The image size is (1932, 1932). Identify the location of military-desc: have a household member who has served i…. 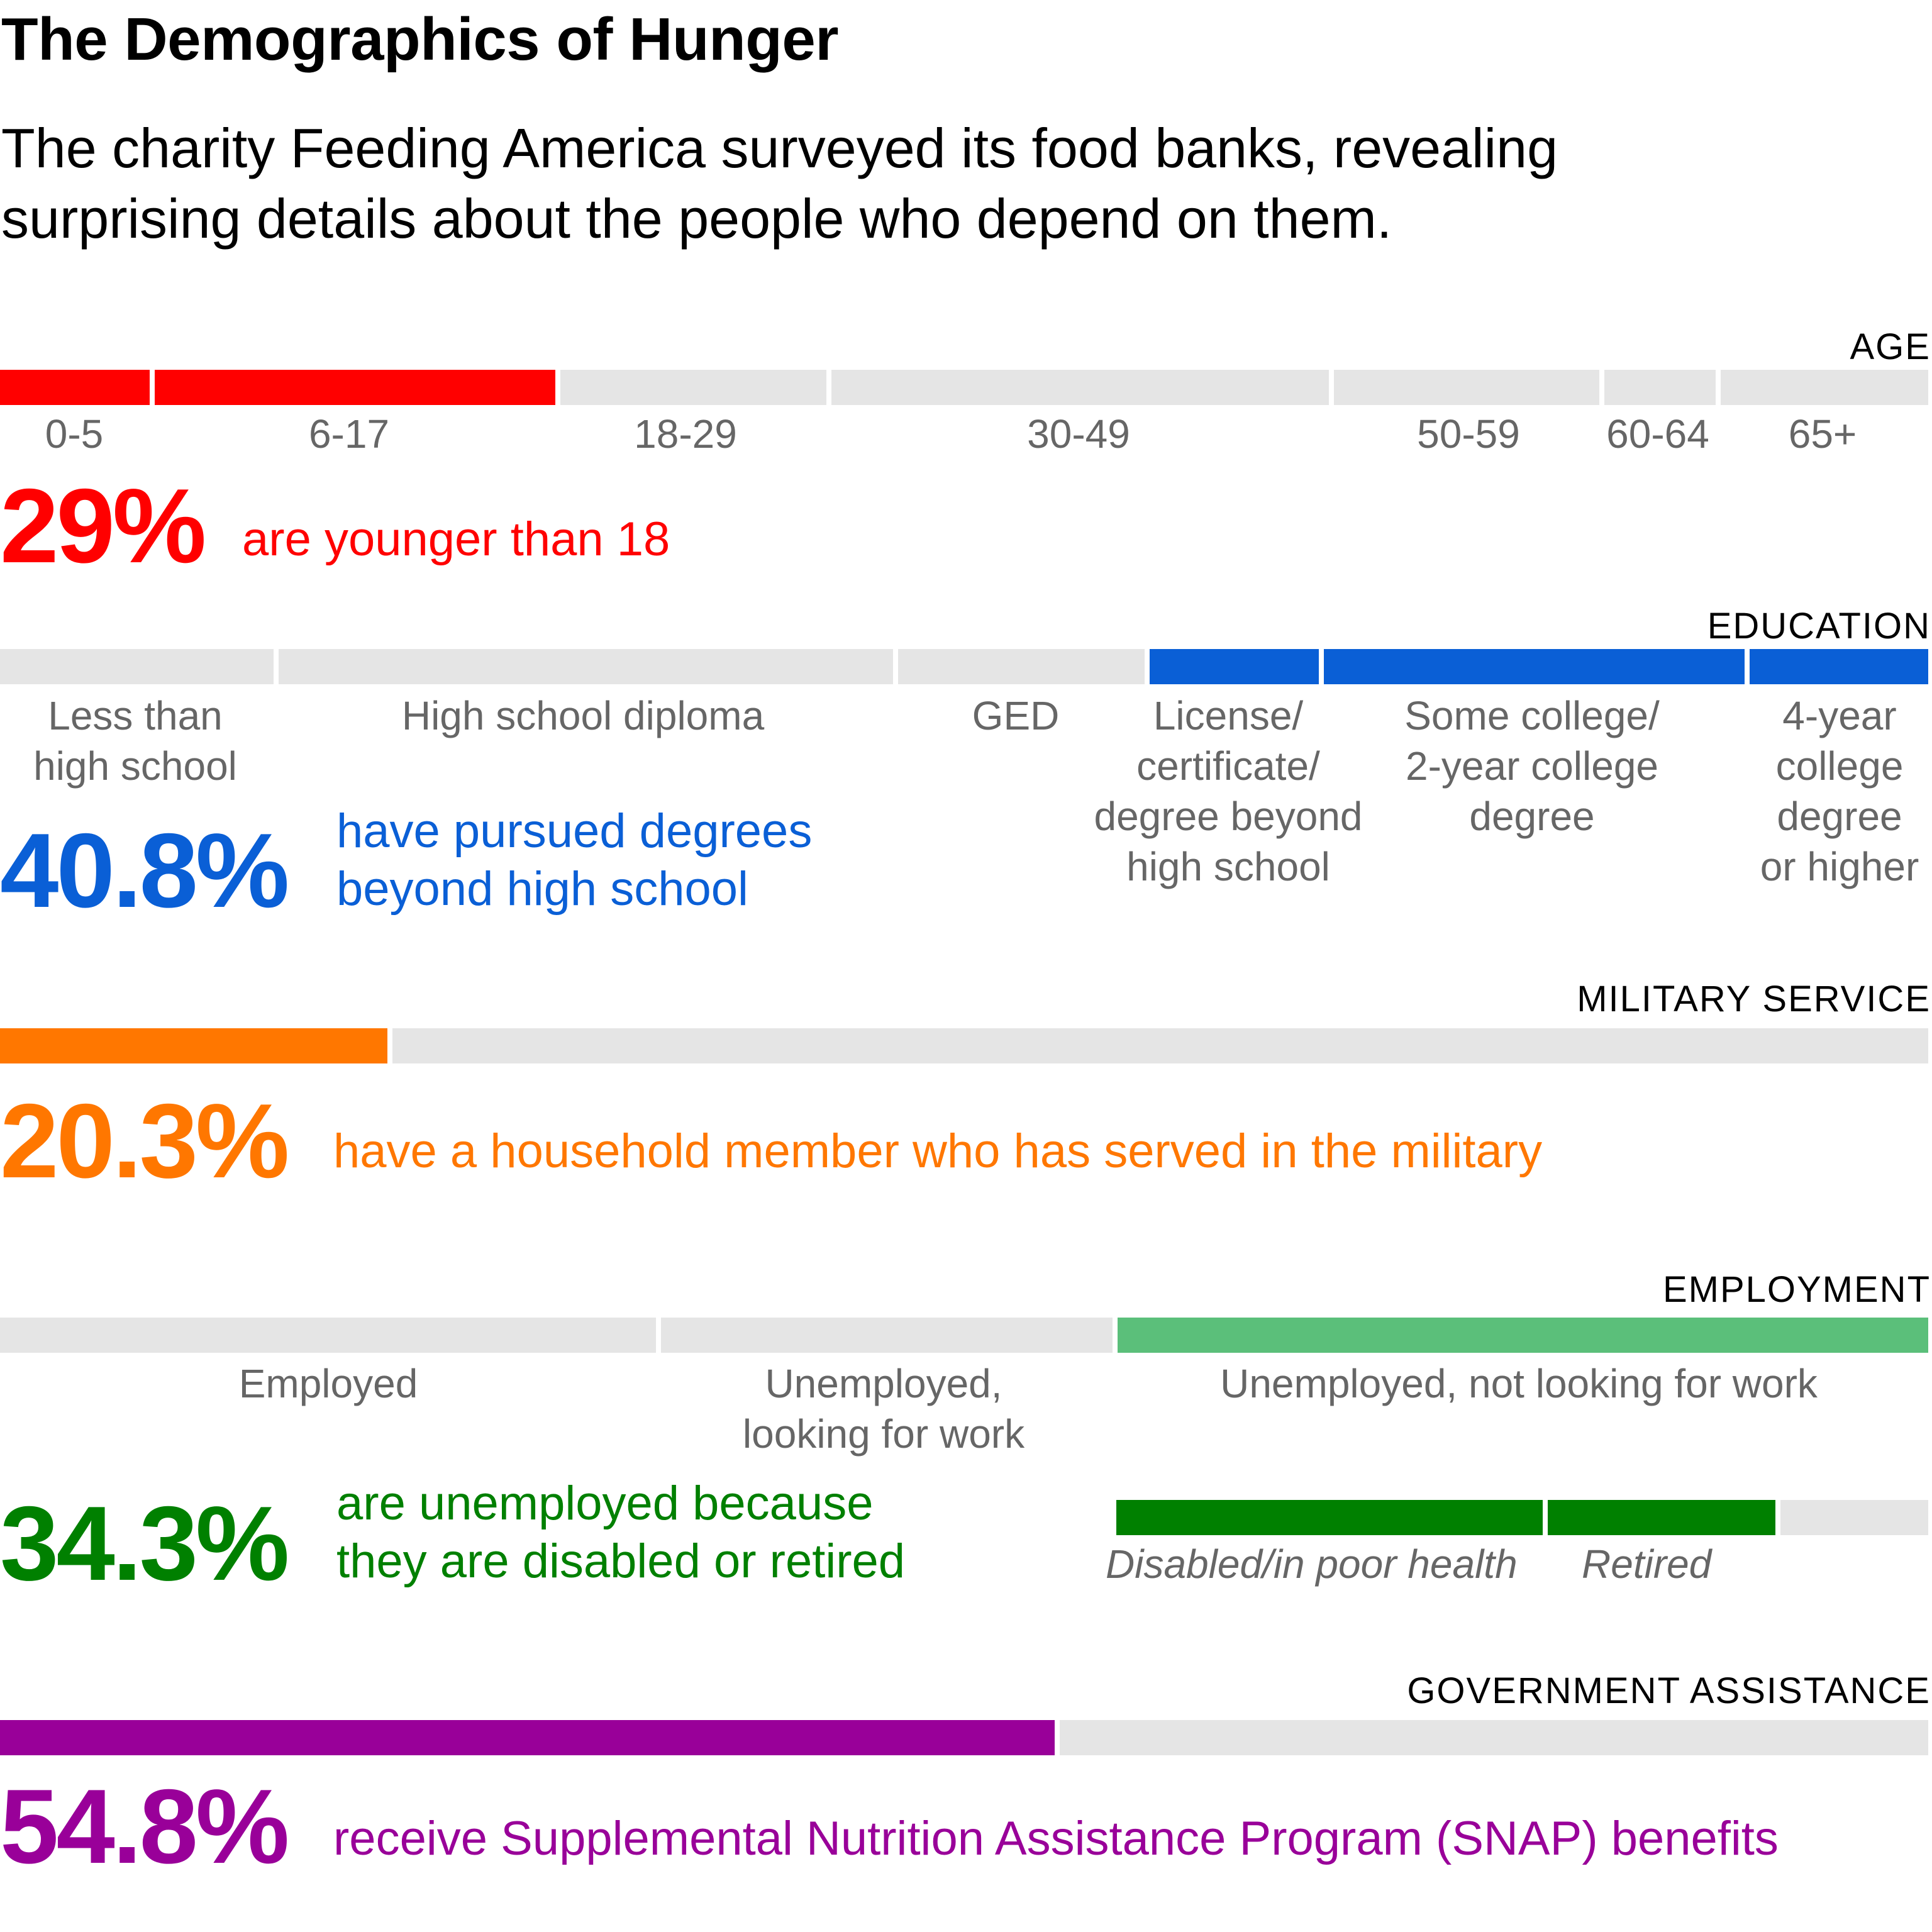
(938, 1151).